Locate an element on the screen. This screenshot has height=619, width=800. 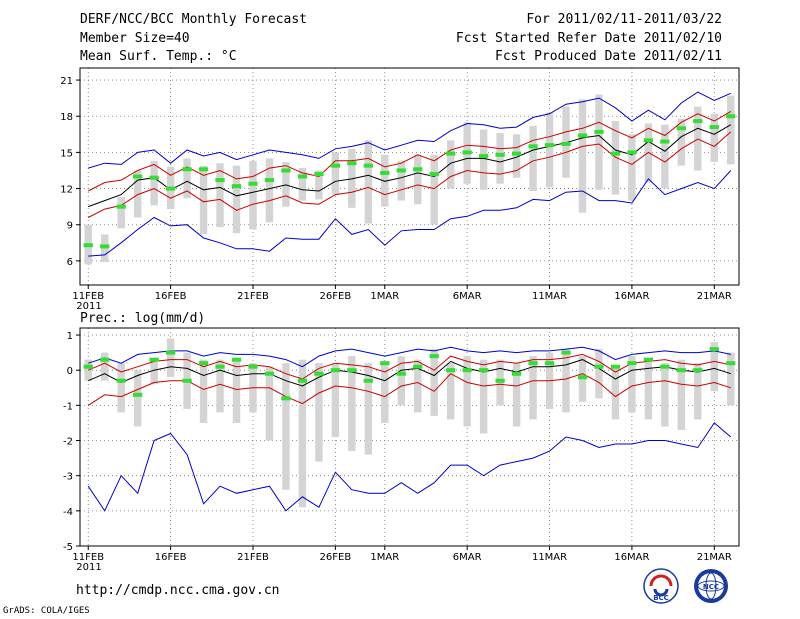
prec-series-upper is located at coordinates (409, 366).